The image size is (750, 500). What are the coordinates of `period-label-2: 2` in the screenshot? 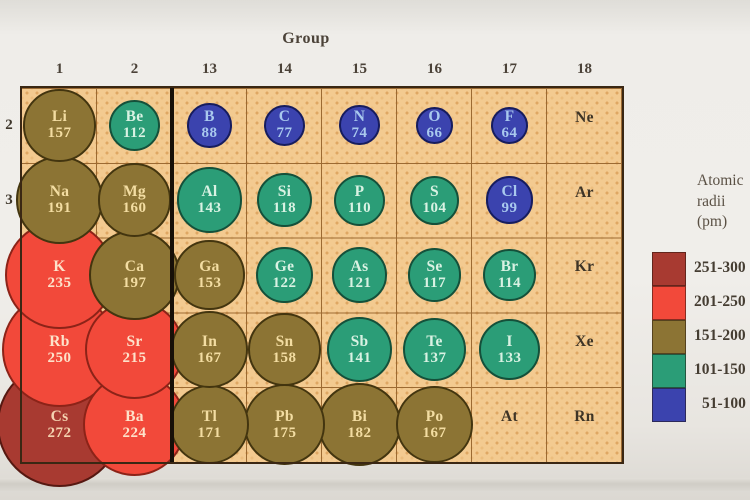 It's located at (9, 124).